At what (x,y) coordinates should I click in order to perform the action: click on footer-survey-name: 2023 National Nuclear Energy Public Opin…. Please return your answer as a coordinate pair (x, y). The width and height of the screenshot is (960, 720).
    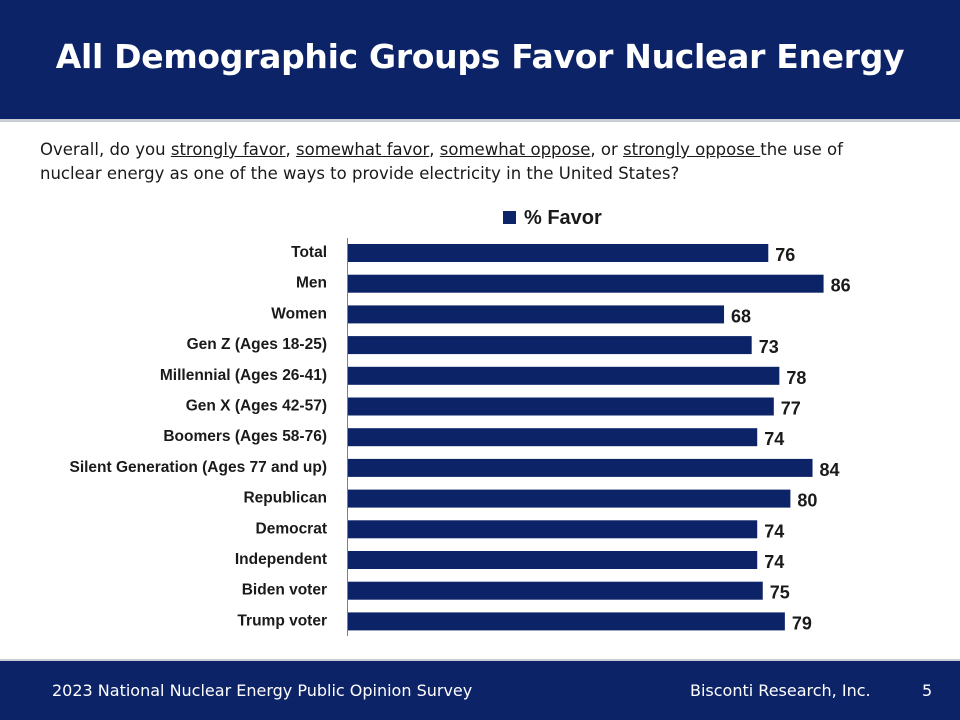
    Looking at the image, I should click on (262, 690).